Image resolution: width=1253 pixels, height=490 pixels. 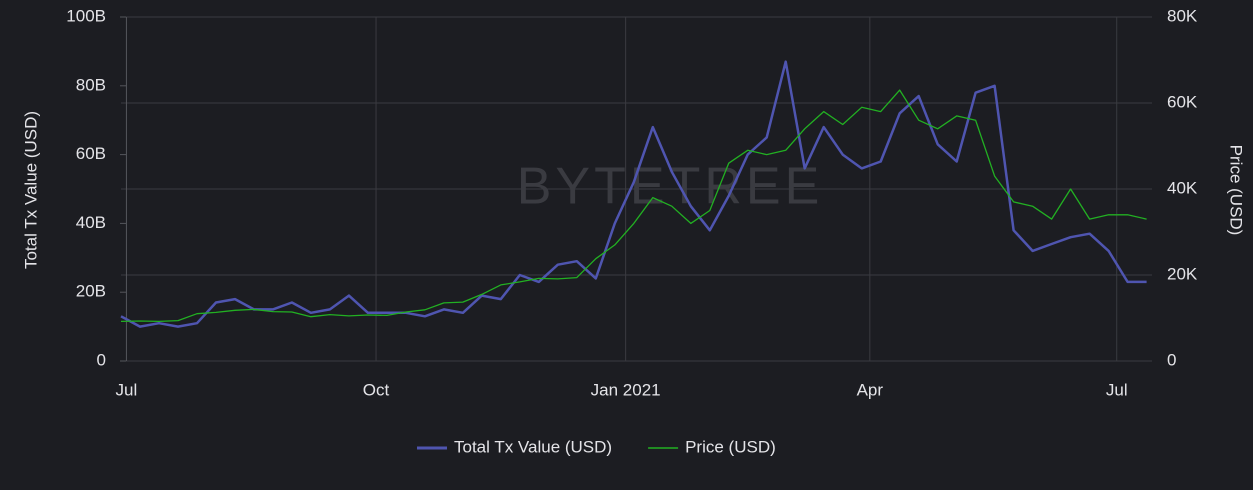 What do you see at coordinates (91, 291) in the screenshot?
I see `y-tick-label: 20B` at bounding box center [91, 291].